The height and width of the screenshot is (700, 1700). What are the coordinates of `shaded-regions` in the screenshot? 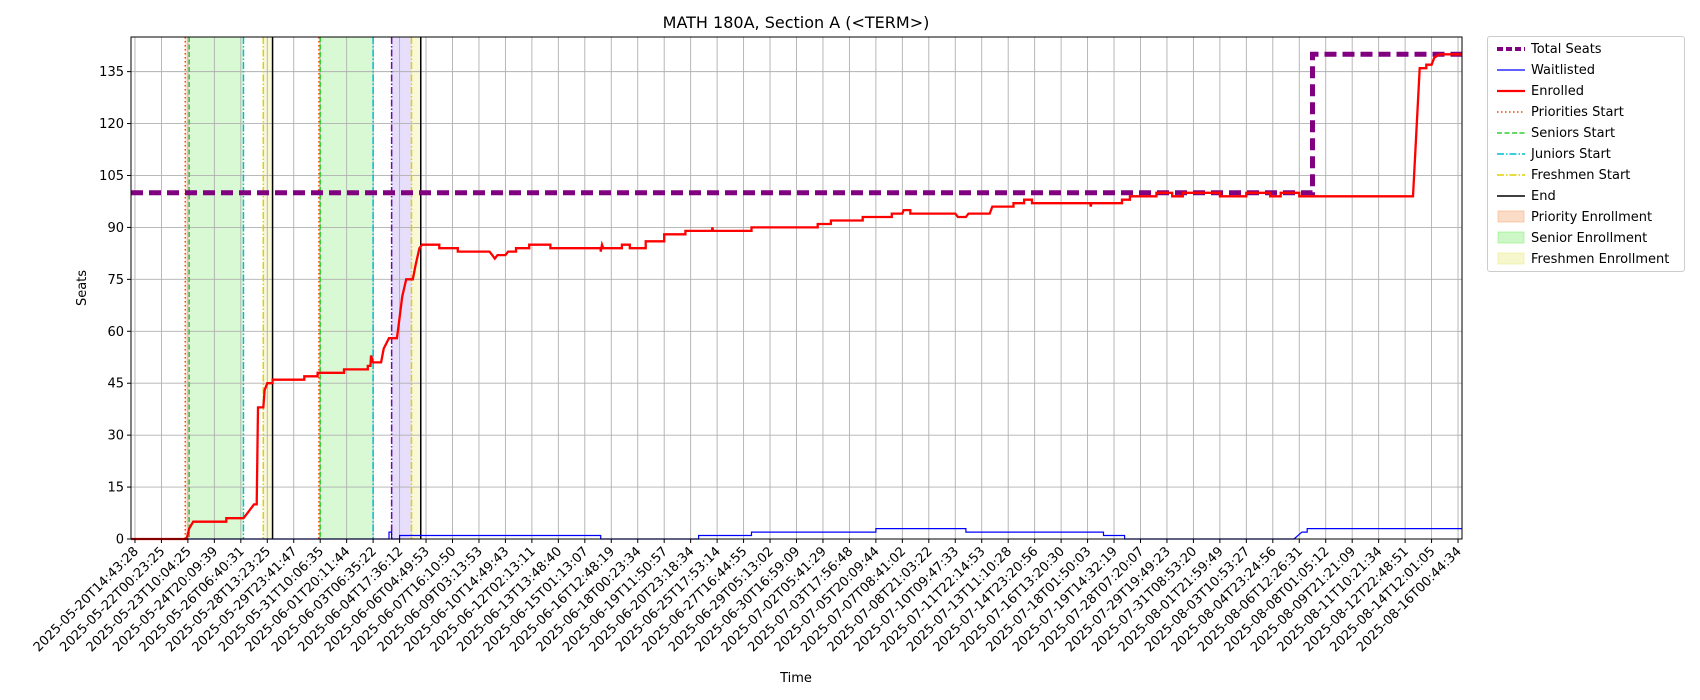 It's located at (303, 288).